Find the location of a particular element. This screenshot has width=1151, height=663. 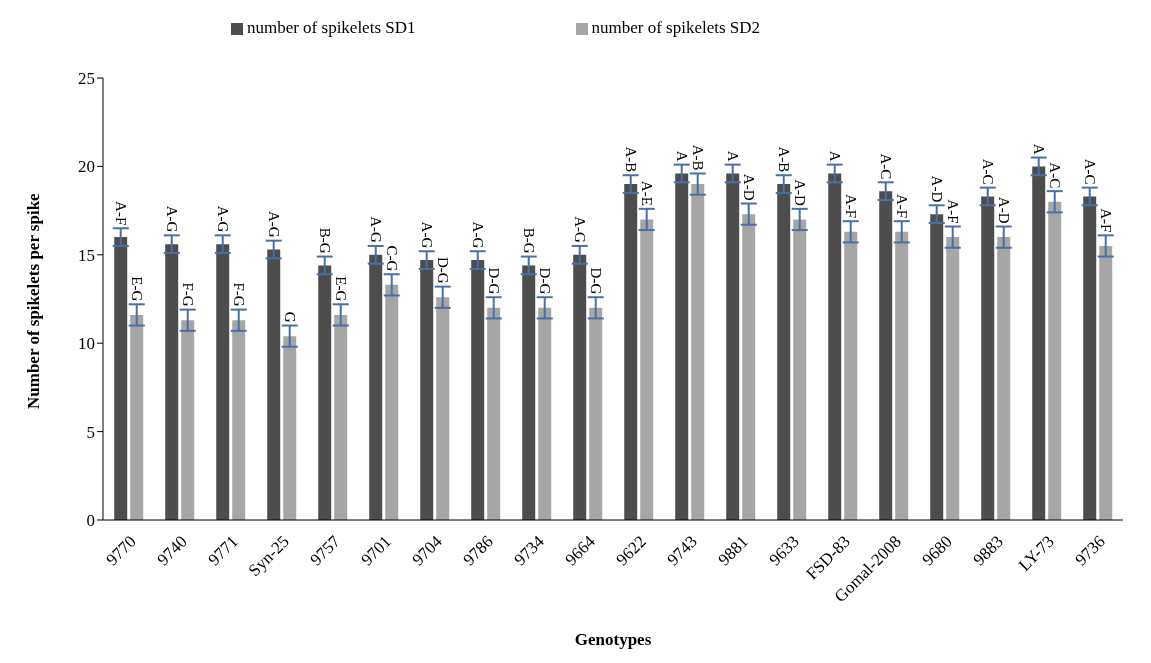

legend-label: number of spikelets SD1 is located at coordinates (331, 27).